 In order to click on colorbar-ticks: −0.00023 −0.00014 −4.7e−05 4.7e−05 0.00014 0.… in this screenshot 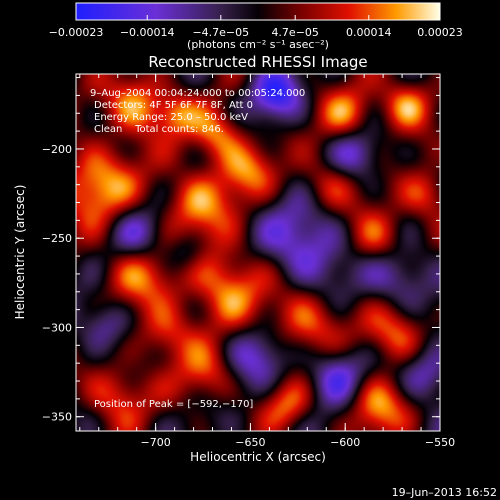, I will do `click(256, 27)`.